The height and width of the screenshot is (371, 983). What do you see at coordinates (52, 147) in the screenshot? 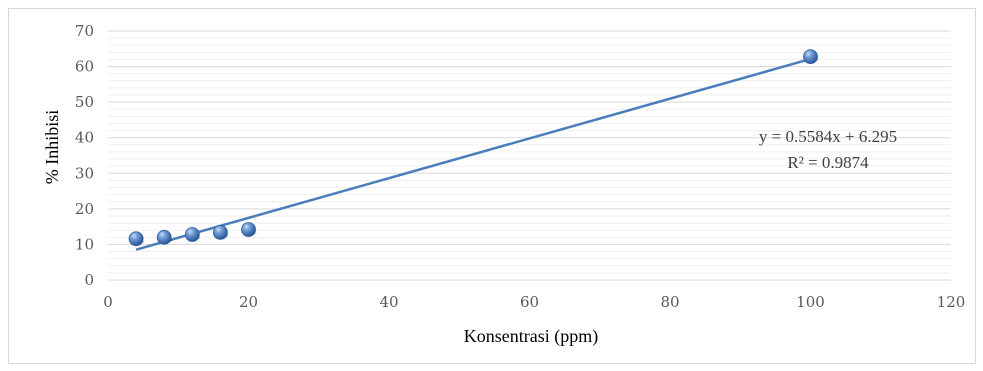
I see `y-axis-title: % Inhibisi` at bounding box center [52, 147].